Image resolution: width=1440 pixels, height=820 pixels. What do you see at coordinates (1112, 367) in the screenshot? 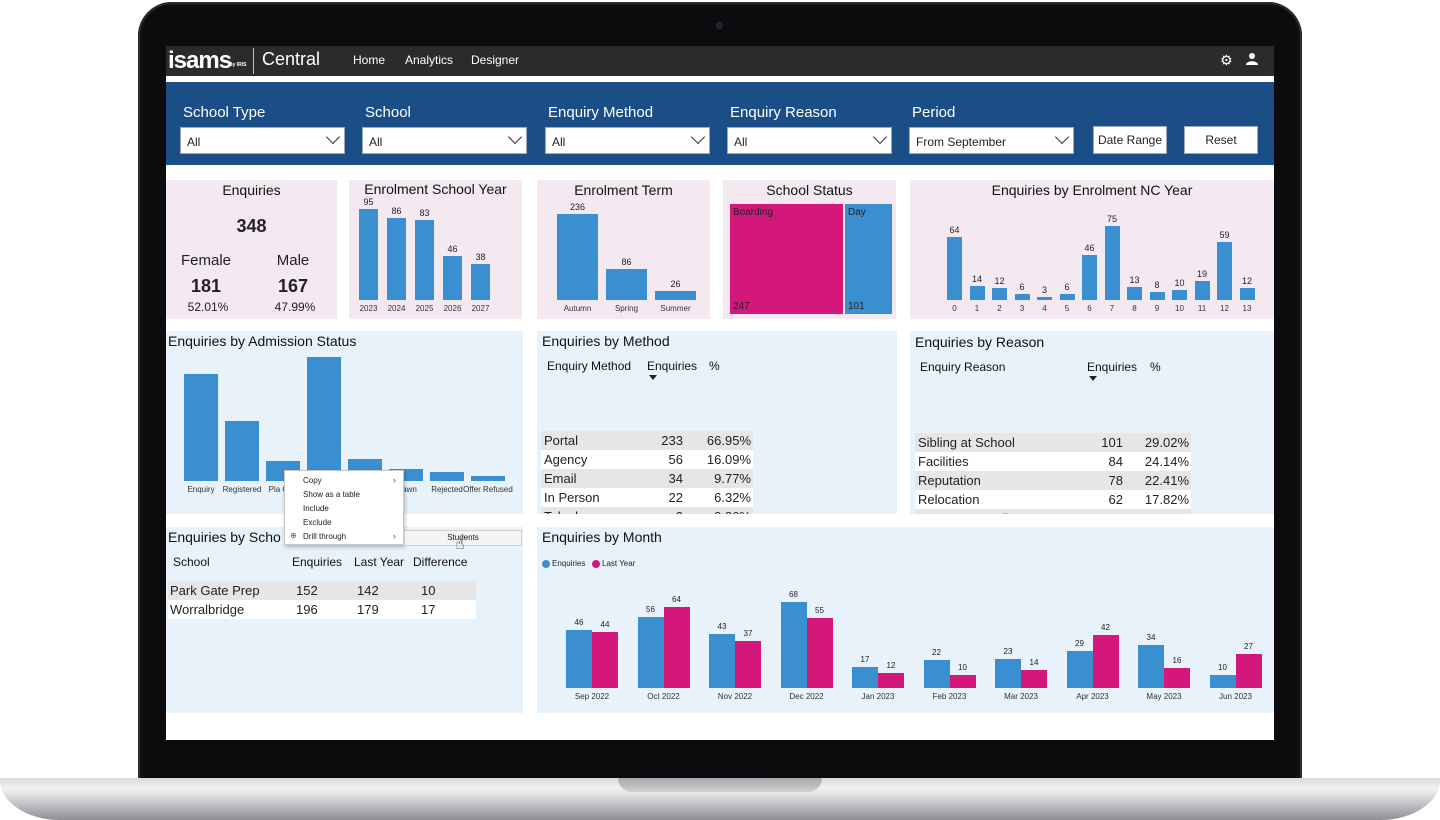
I see `reason-enquiries-header: Enquiries` at bounding box center [1112, 367].